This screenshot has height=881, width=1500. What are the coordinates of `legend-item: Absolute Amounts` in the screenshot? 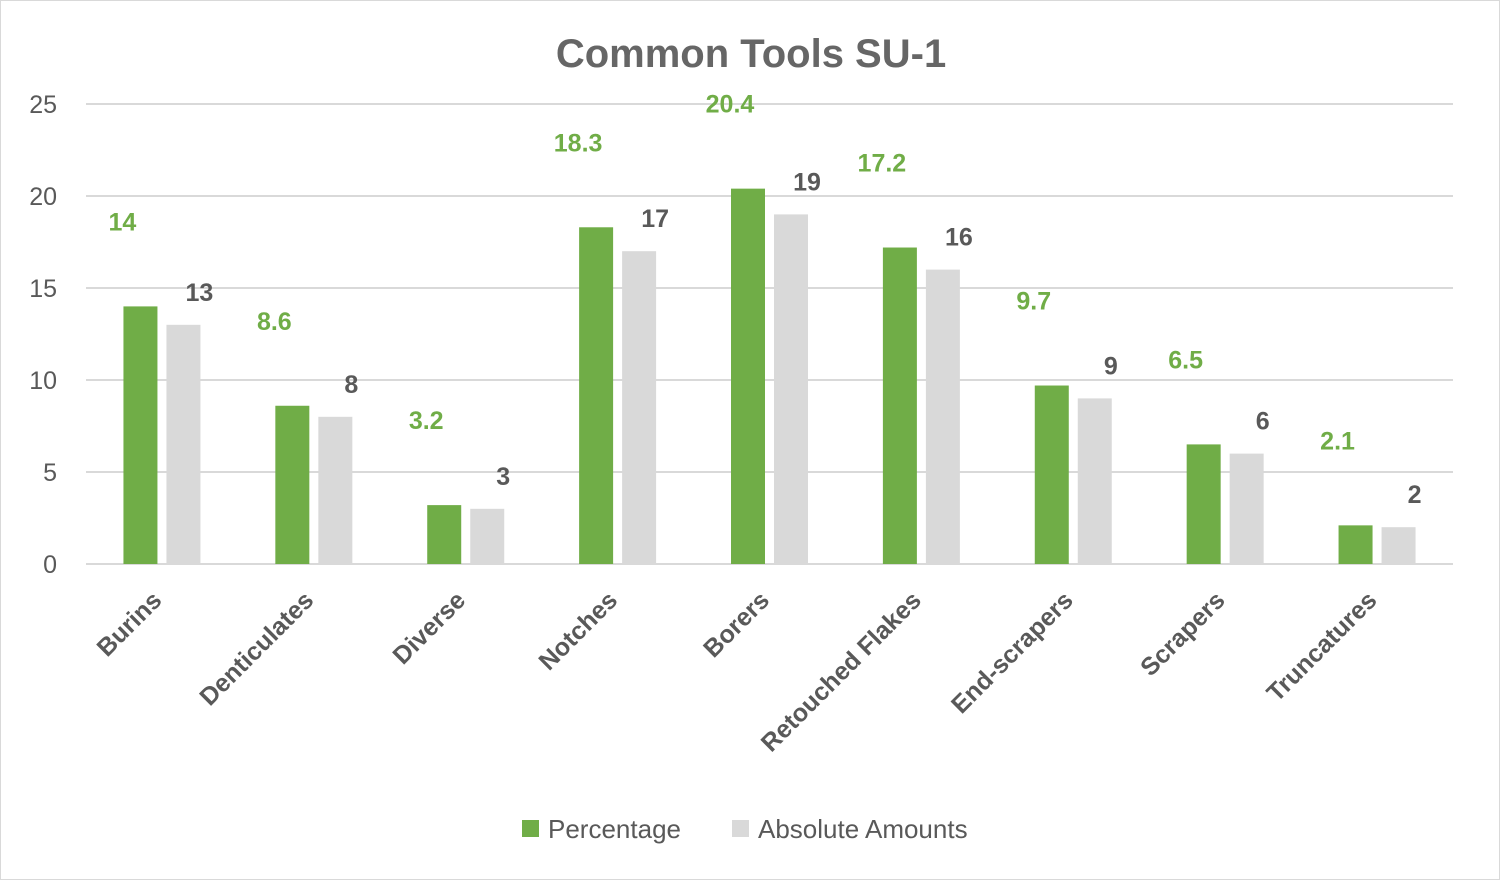 It's located at (850, 829).